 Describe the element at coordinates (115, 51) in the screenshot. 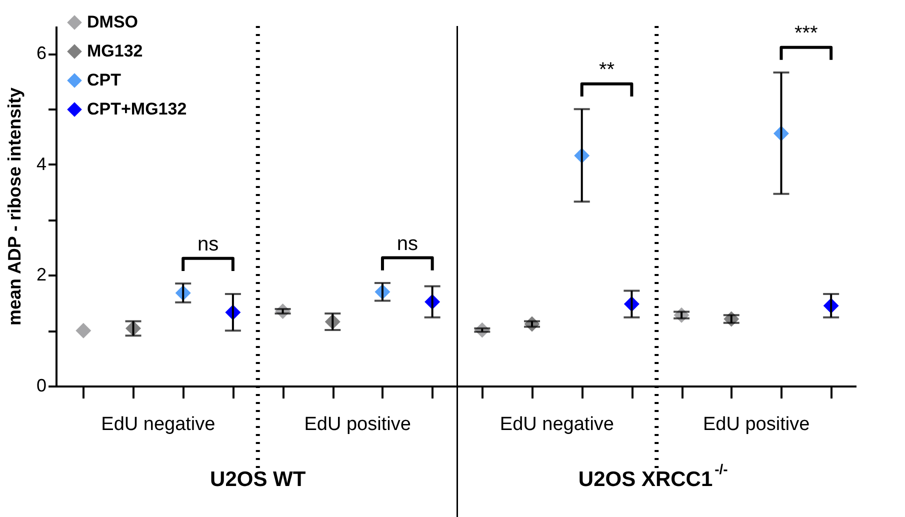

I see `legend-label: MG132` at that location.